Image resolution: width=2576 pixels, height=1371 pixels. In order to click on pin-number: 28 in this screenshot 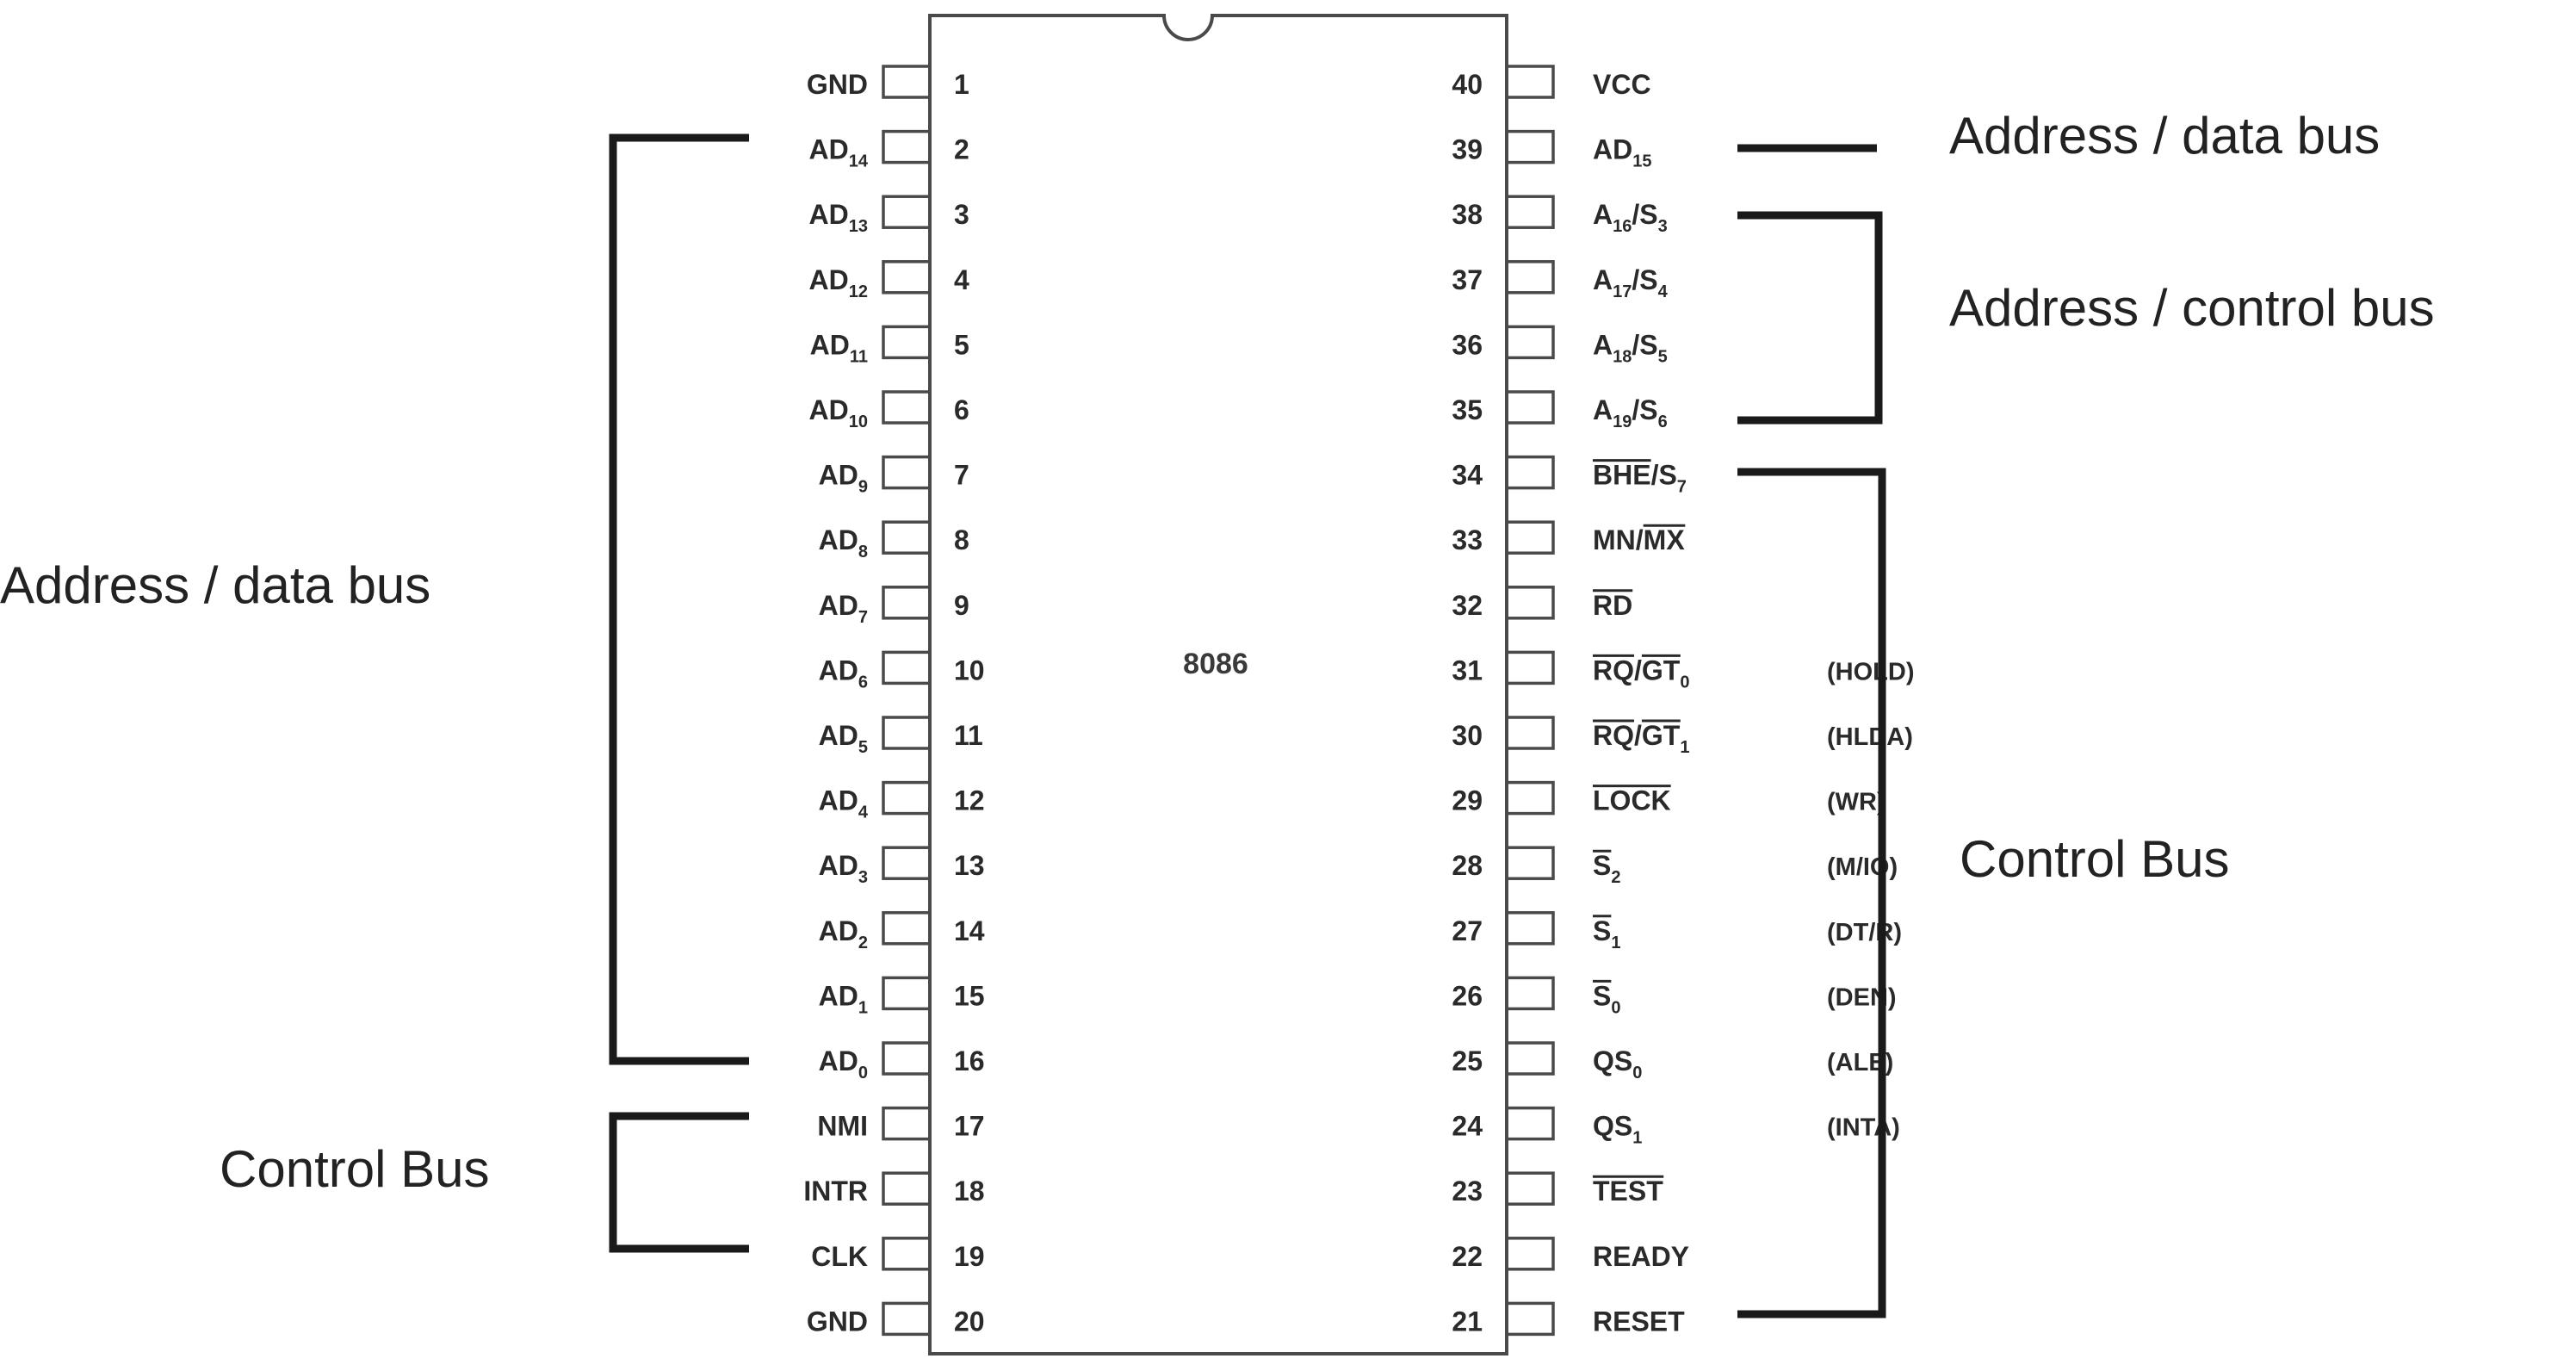, I will do `click(1467, 865)`.